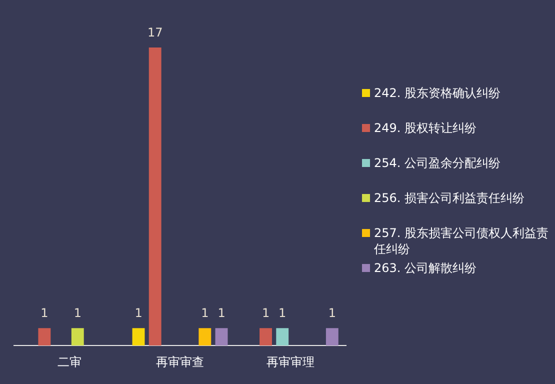  What do you see at coordinates (290, 361) in the screenshot?
I see `x-tick-label: 再审审理` at bounding box center [290, 361].